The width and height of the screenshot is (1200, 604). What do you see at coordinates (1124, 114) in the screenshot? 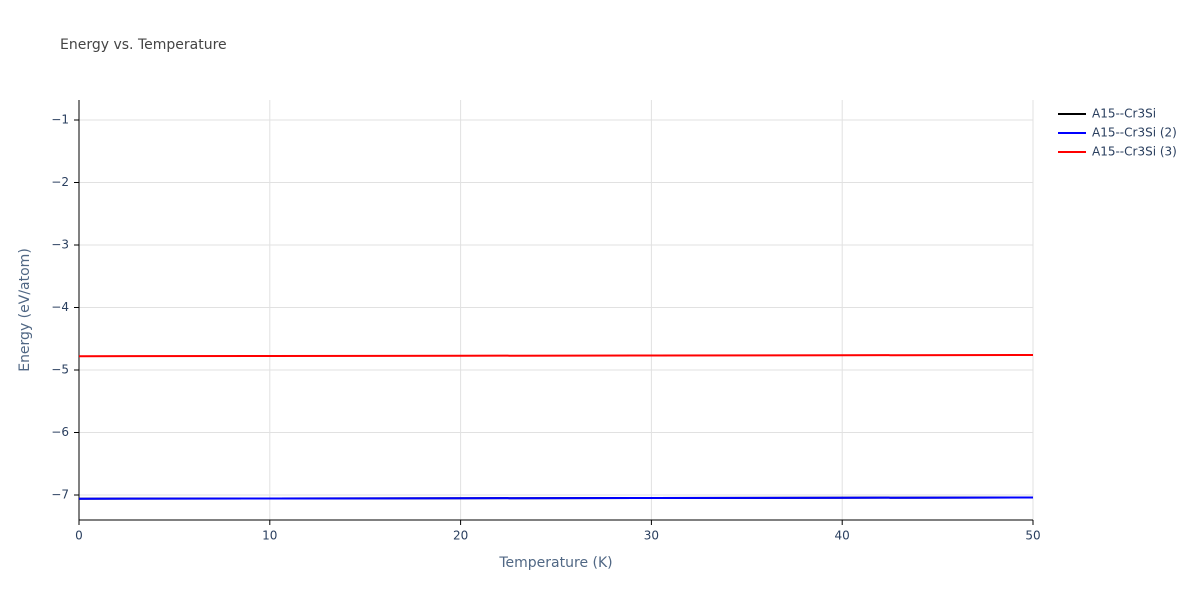
I see `legend-label: A15--Cr3Si` at bounding box center [1124, 114].